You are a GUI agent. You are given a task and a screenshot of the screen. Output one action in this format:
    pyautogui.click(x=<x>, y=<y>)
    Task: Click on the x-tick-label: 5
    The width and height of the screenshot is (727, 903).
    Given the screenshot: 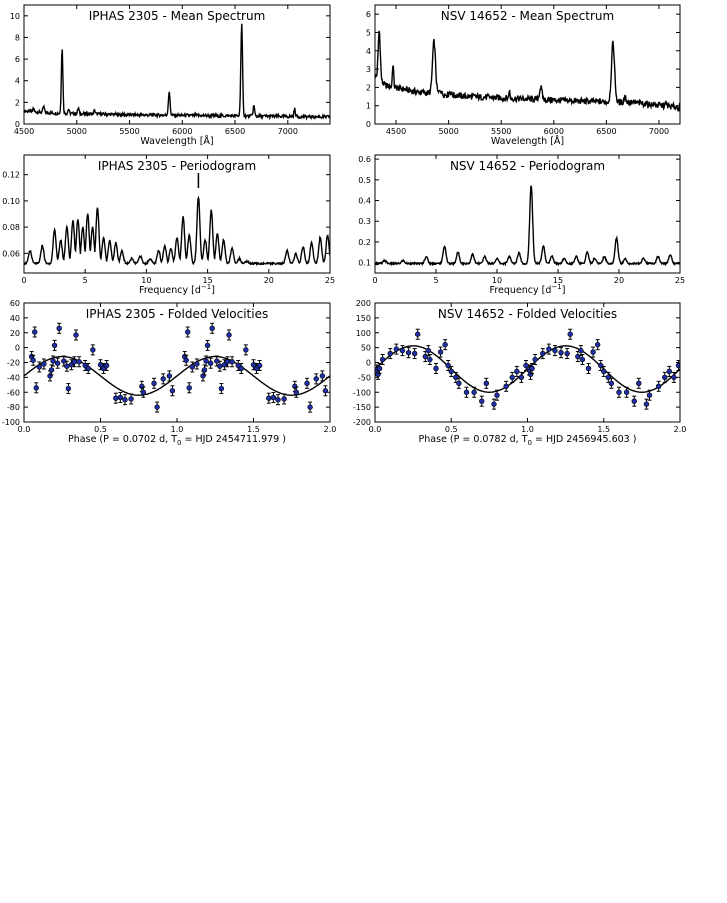 What is the action you would take?
    pyautogui.click(x=435, y=280)
    